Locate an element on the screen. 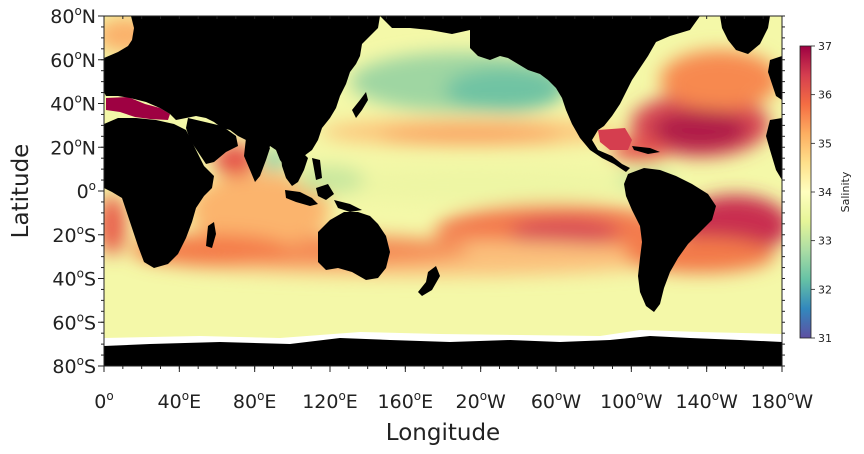 This screenshot has height=454, width=864. lon-tick-label-value: 100 is located at coordinates (618, 402).